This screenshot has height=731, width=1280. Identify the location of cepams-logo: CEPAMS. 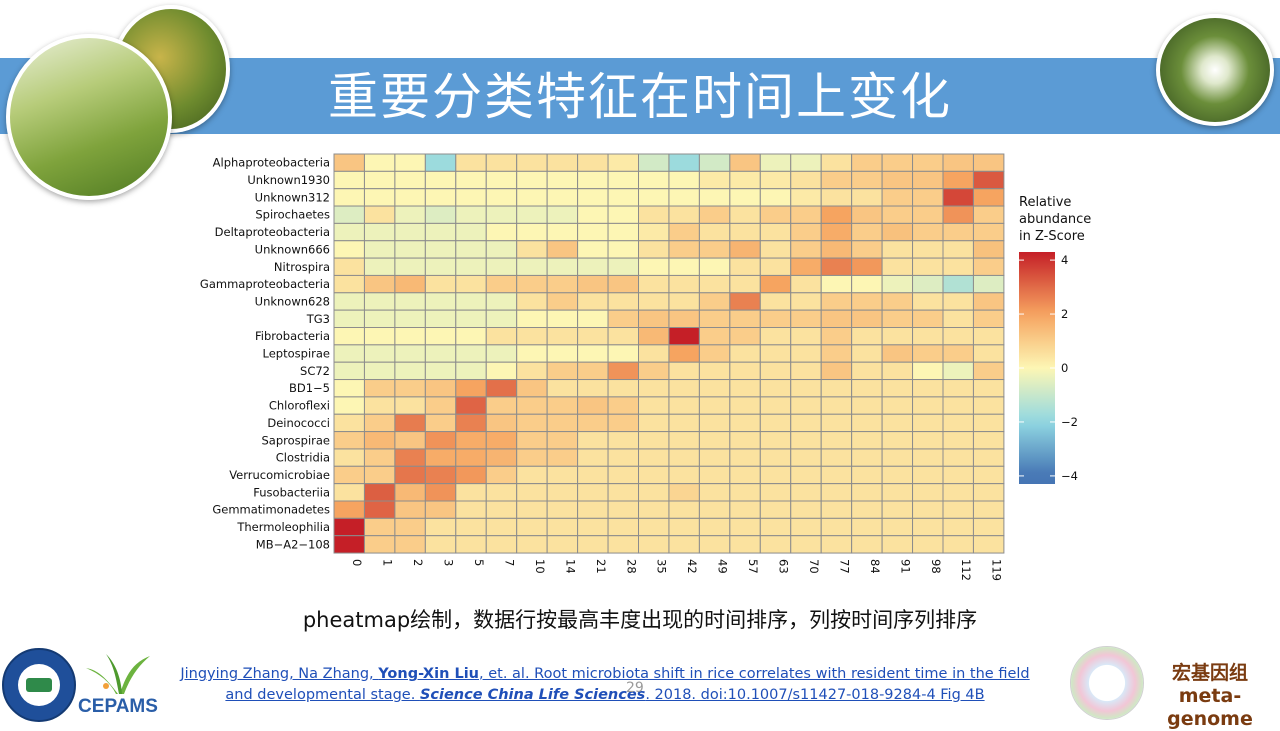
(118, 684).